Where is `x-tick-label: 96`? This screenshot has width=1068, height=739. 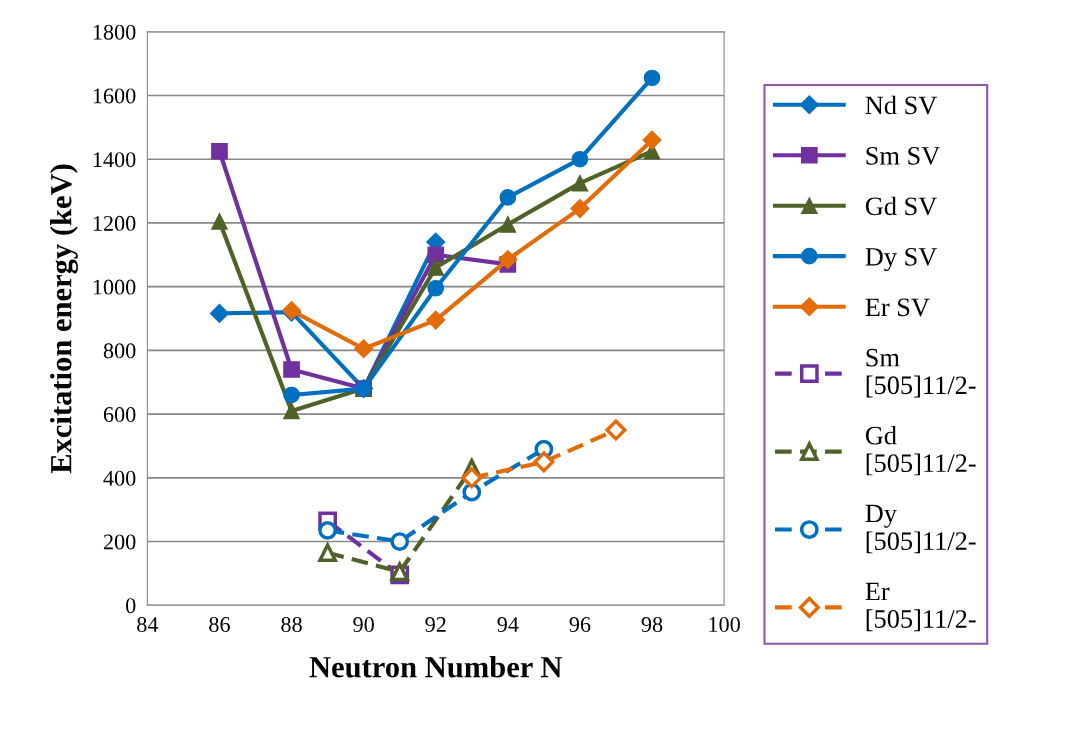 x-tick-label: 96 is located at coordinates (580, 624).